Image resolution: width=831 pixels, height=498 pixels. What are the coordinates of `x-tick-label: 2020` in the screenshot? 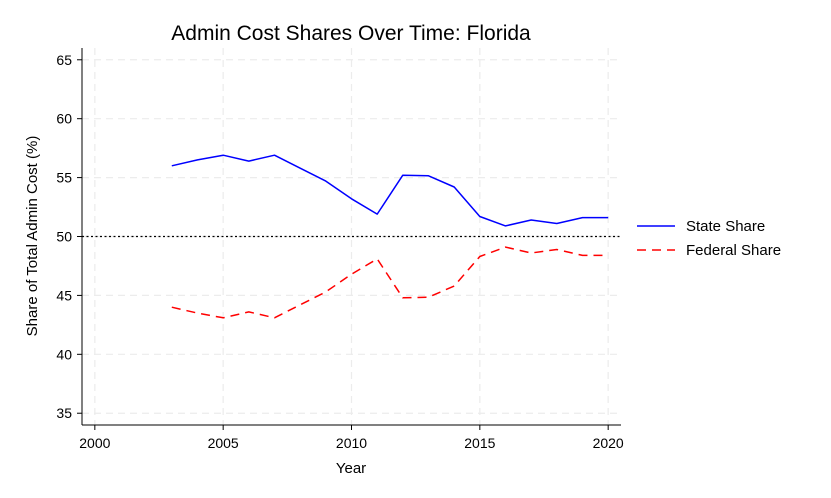 It's located at (608, 443).